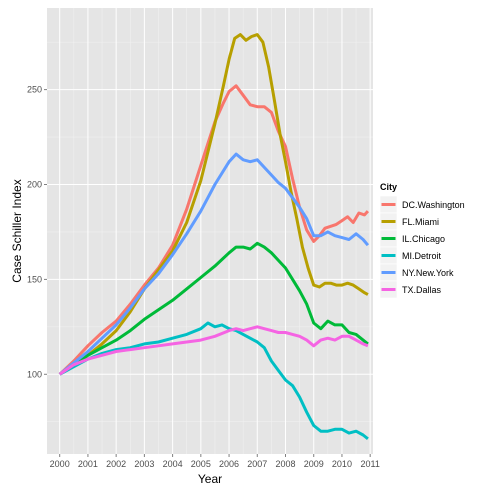  I want to click on y-tick-label: 150, so click(34, 279).